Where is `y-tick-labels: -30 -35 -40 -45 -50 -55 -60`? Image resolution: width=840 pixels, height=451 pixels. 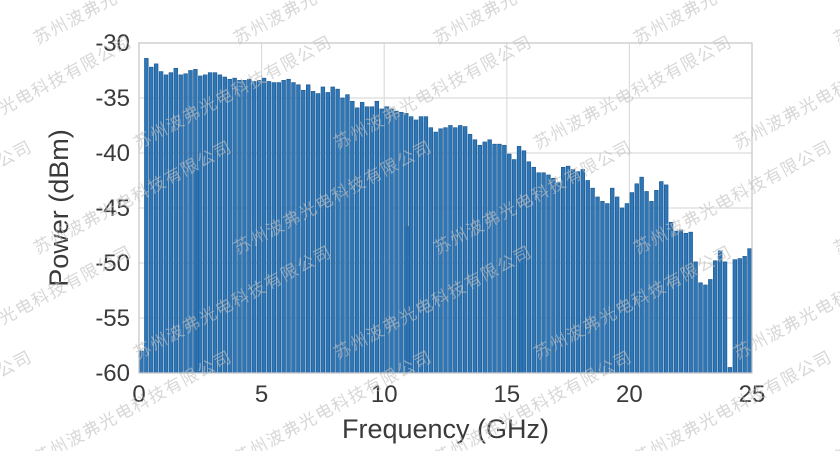 y-tick-labels: -30 -35 -40 -45 -50 -55 -60 is located at coordinates (112, 208).